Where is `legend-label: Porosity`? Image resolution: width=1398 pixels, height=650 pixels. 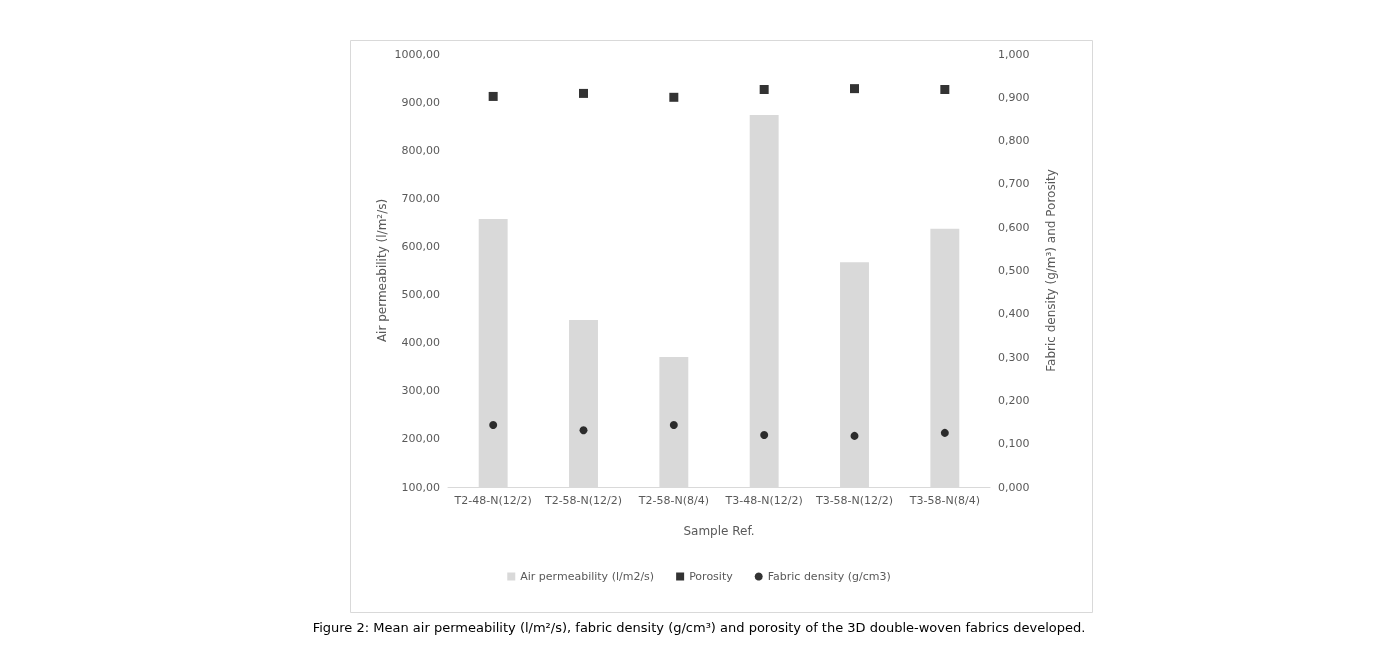 legend-label: Porosity is located at coordinates (711, 576).